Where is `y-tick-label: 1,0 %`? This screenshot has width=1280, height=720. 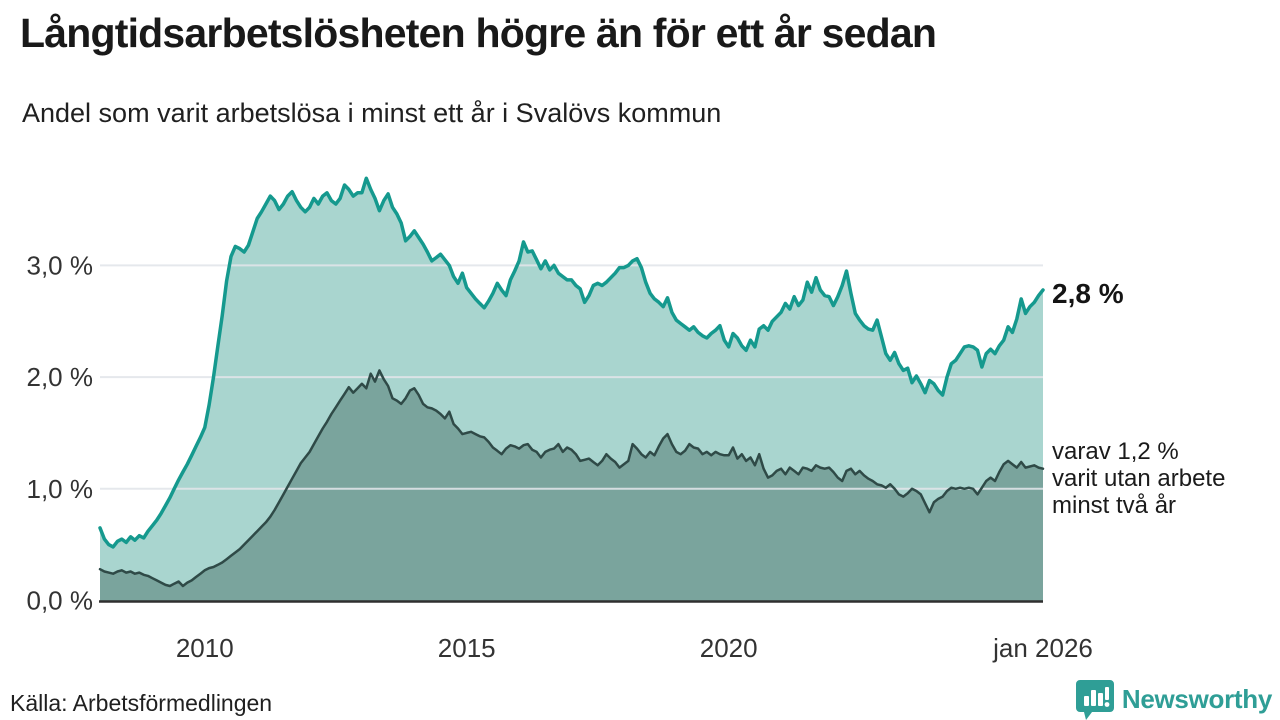 y-tick-label: 1,0 % is located at coordinates (60, 489).